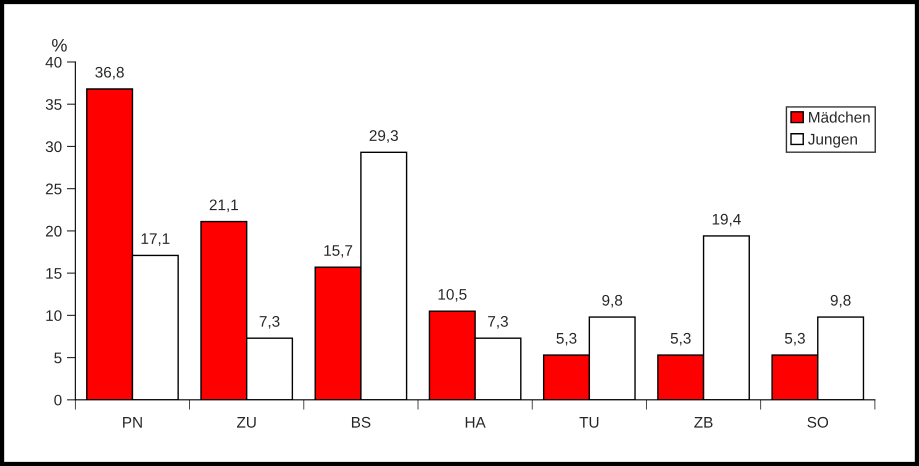  I want to click on data-label: 36,8, so click(109, 73).